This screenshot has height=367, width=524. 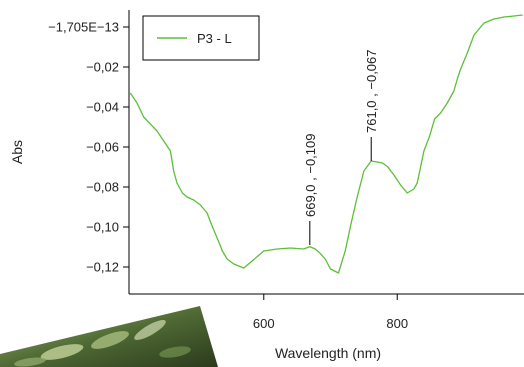 I want to click on y-axis-title: Abs, so click(x=17, y=152).